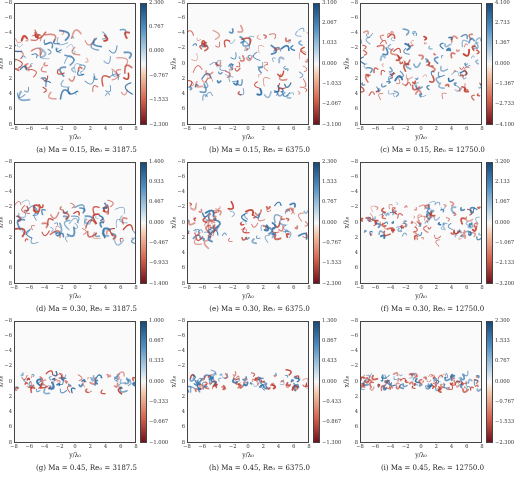 The image size is (520, 477). Describe the element at coordinates (156, 320) in the screenshot. I see `colorbar-tick-label: 1.000` at that location.